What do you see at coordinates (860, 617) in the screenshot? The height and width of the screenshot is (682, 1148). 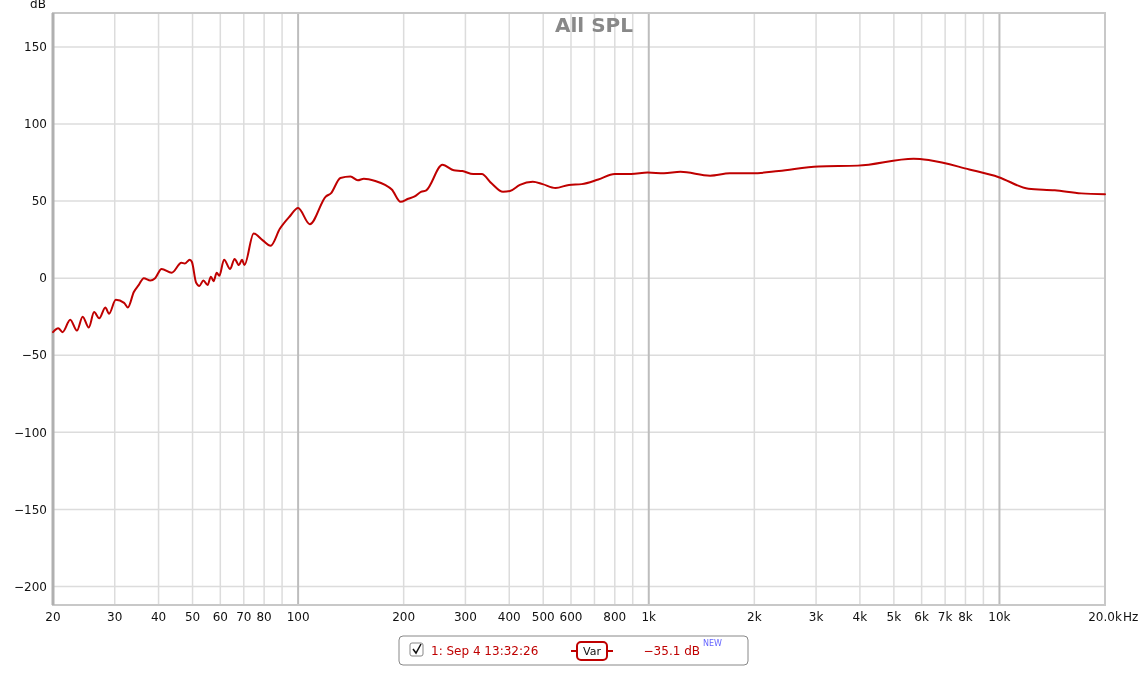 I see `x-tick-label: 4k` at bounding box center [860, 617].